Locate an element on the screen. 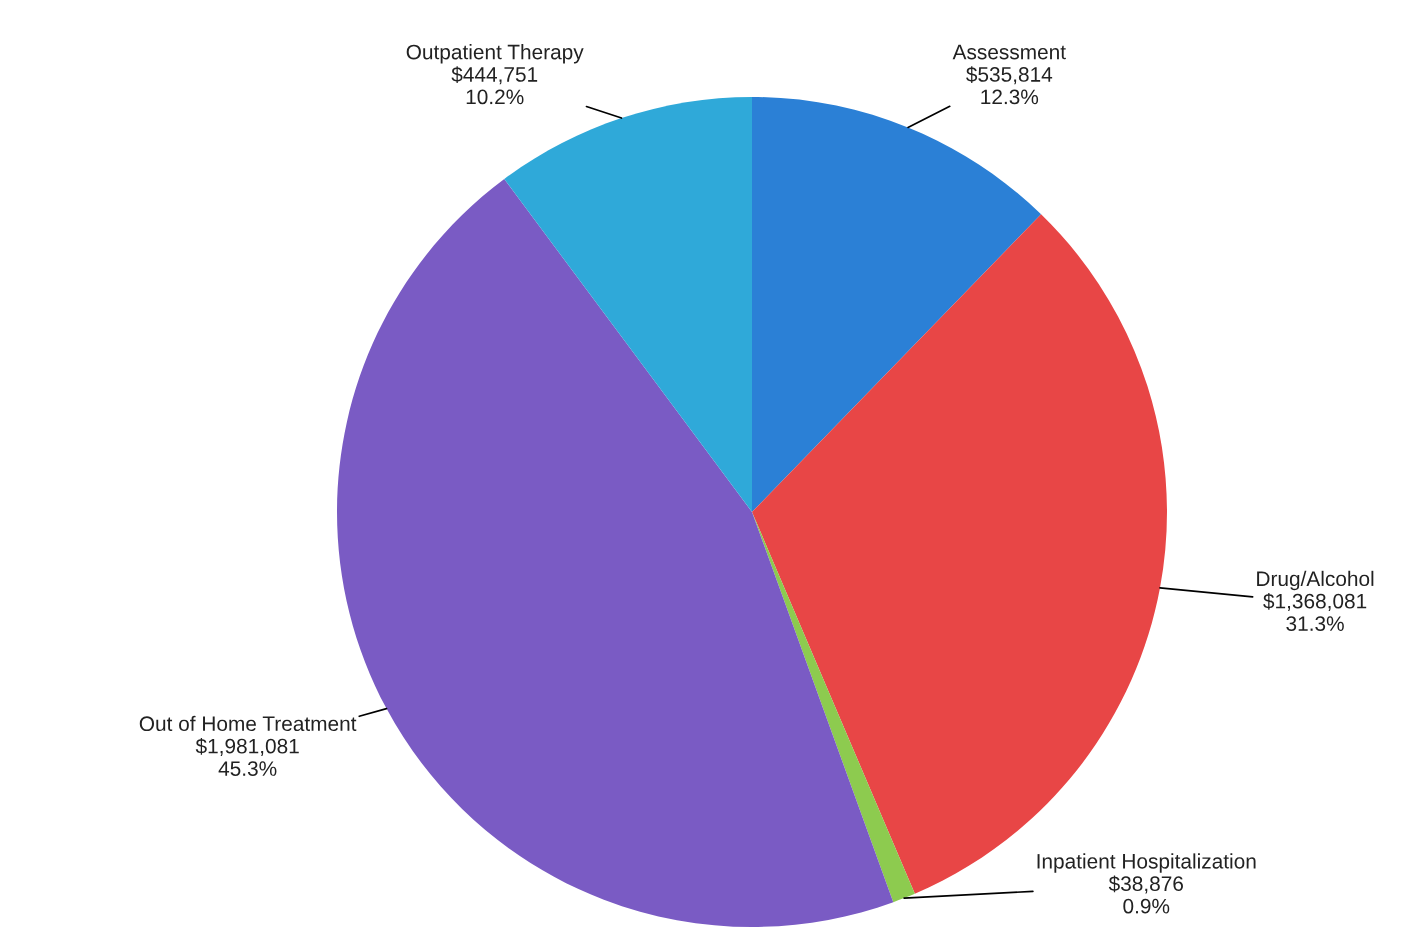 This screenshot has width=1416, height=943. slice-label: Outpatient Therapy is located at coordinates (495, 54).